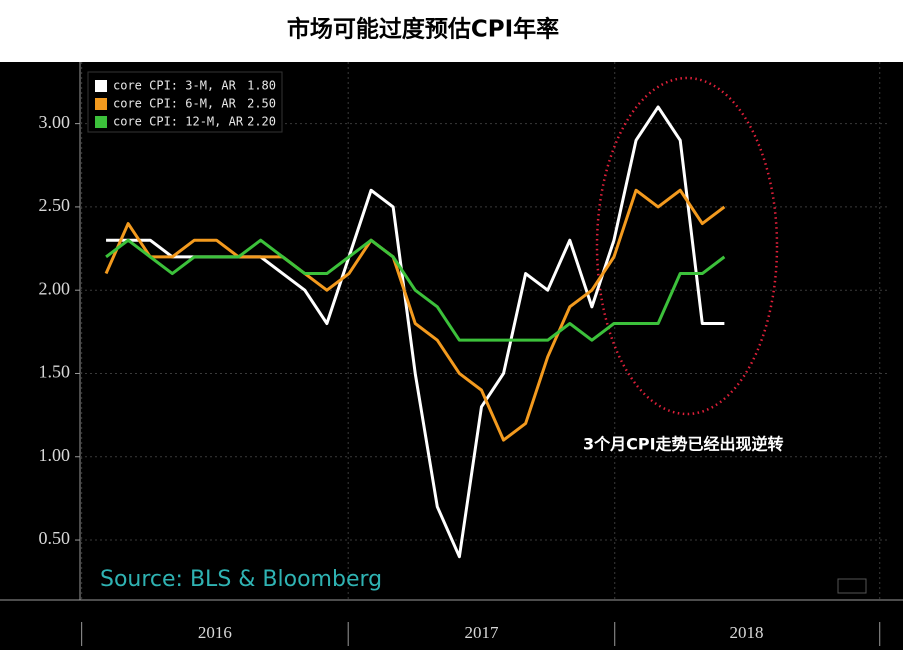 Image resolution: width=903 pixels, height=650 pixels. I want to click on legend-label: core CPI: 3-M, AR, so click(175, 86).